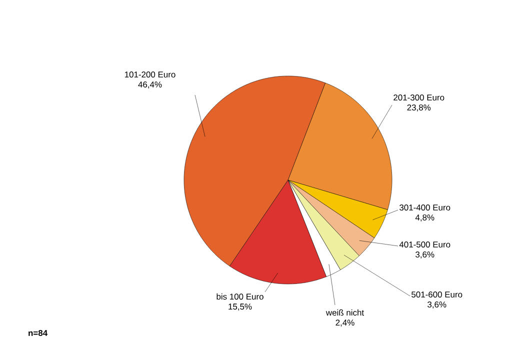 The width and height of the screenshot is (506, 349). What do you see at coordinates (345, 312) in the screenshot?
I see `slice-label: weiß nicht` at bounding box center [345, 312].